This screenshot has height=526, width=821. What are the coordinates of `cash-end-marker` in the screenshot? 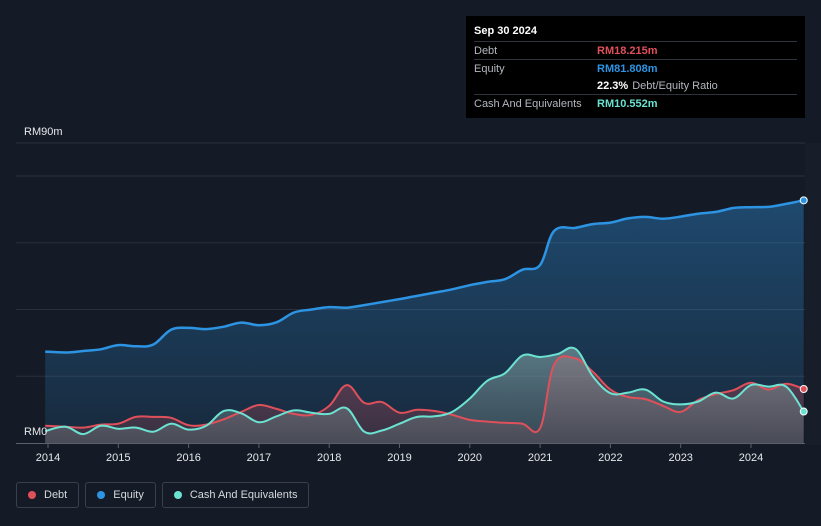 It's located at (803, 411).